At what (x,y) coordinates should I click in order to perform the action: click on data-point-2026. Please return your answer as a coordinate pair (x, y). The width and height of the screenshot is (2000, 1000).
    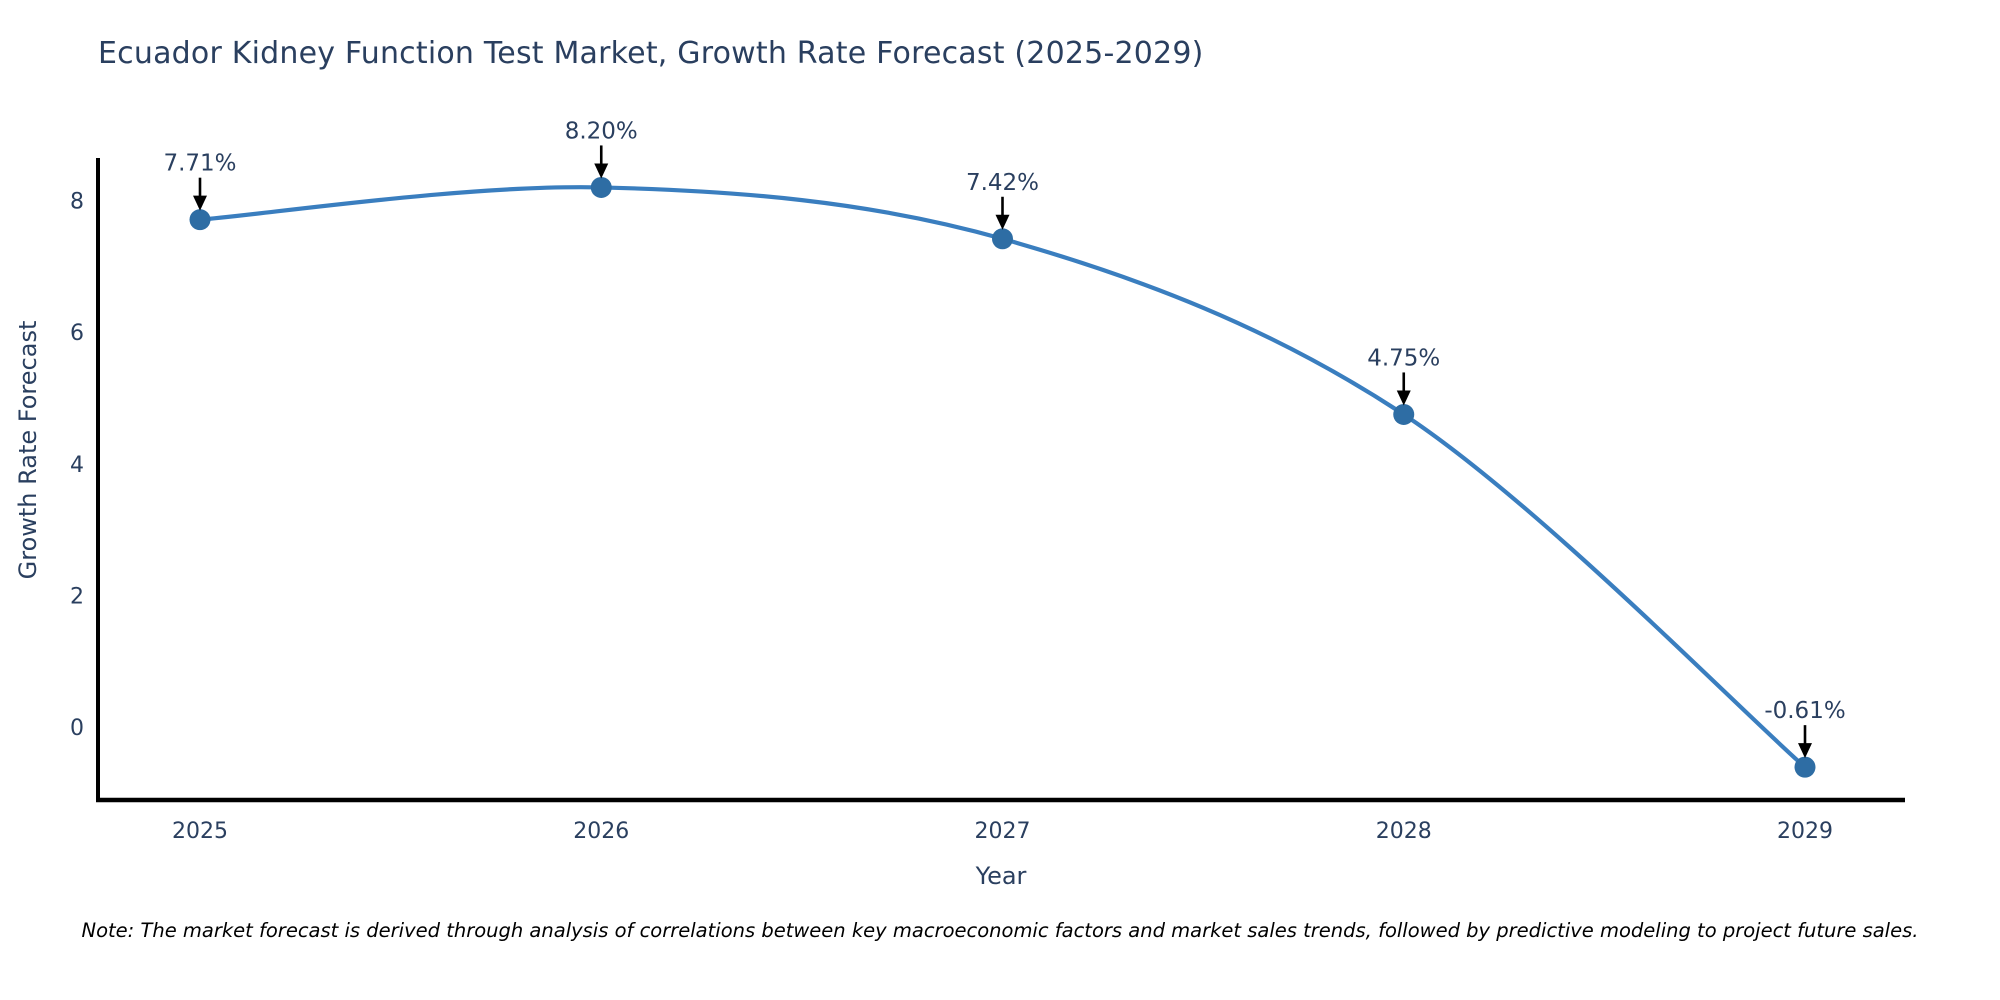
    Looking at the image, I should click on (601, 187).